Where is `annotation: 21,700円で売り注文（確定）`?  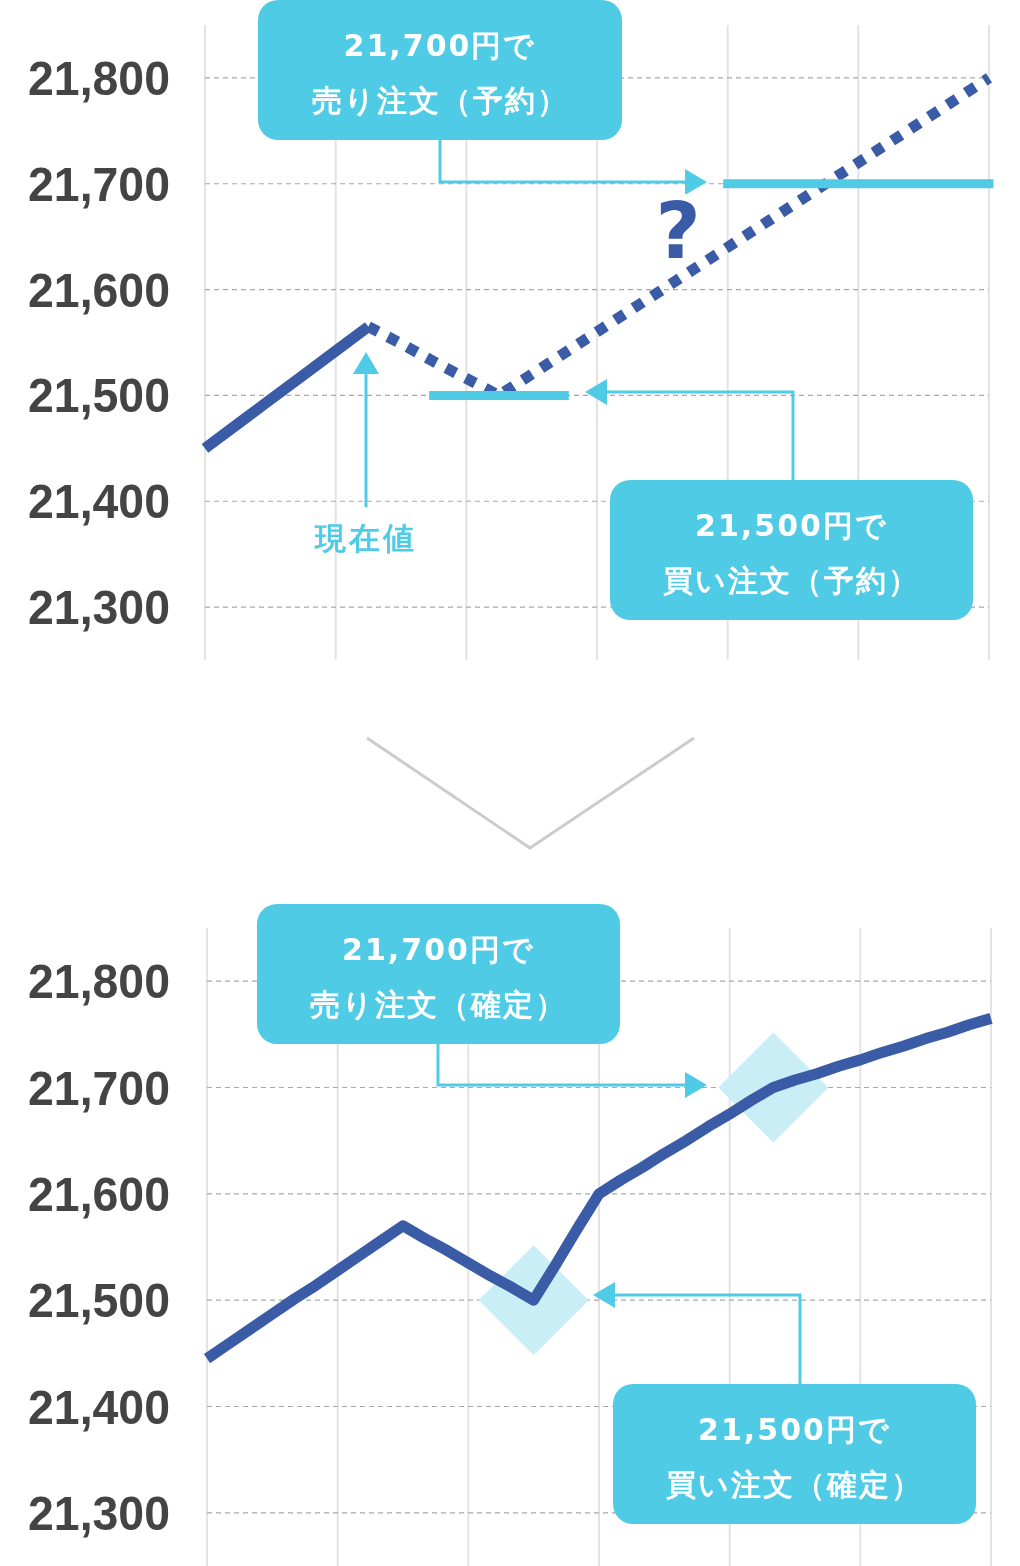
annotation: 21,700円で売り注文（確定） is located at coordinates (438, 977).